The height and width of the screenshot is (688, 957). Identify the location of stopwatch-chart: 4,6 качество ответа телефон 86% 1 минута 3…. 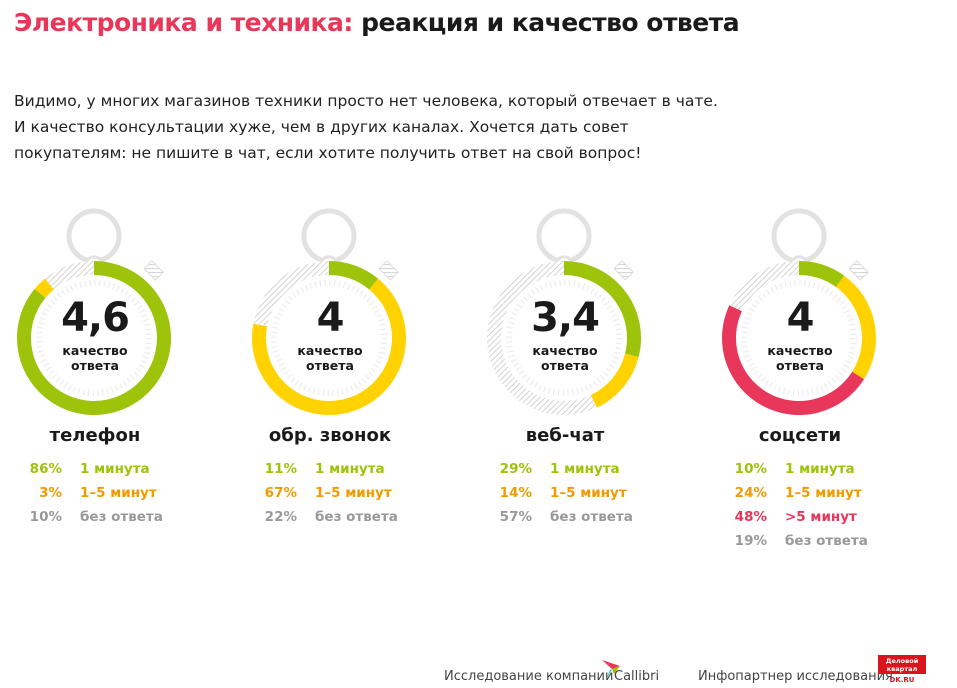
(117, 380).